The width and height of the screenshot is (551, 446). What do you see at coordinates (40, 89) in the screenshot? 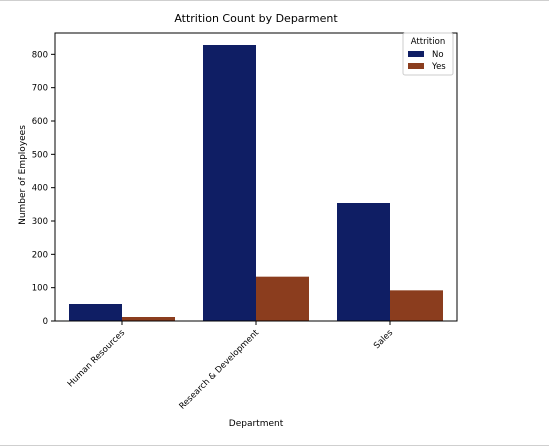
I see `y-tick-label: 700` at bounding box center [40, 89].